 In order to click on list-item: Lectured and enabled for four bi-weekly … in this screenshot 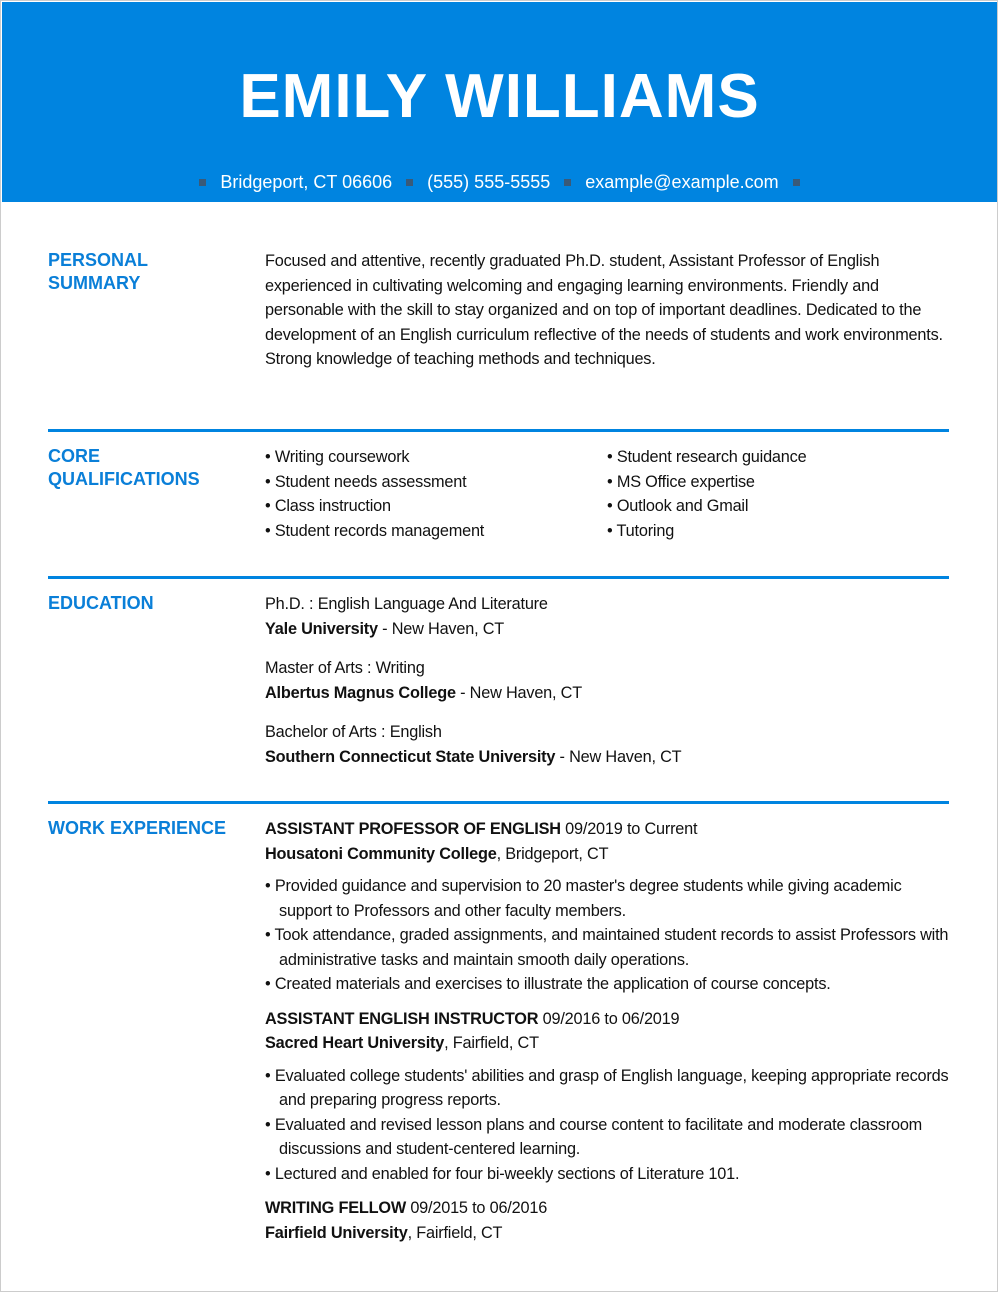, I will do `click(610, 1174)`.